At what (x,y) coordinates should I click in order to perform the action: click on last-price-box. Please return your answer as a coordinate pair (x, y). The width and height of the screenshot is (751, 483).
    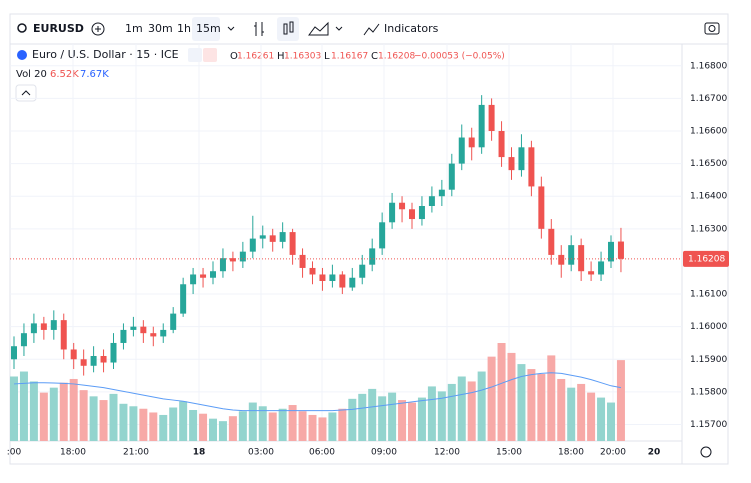
    Looking at the image, I should click on (706, 258).